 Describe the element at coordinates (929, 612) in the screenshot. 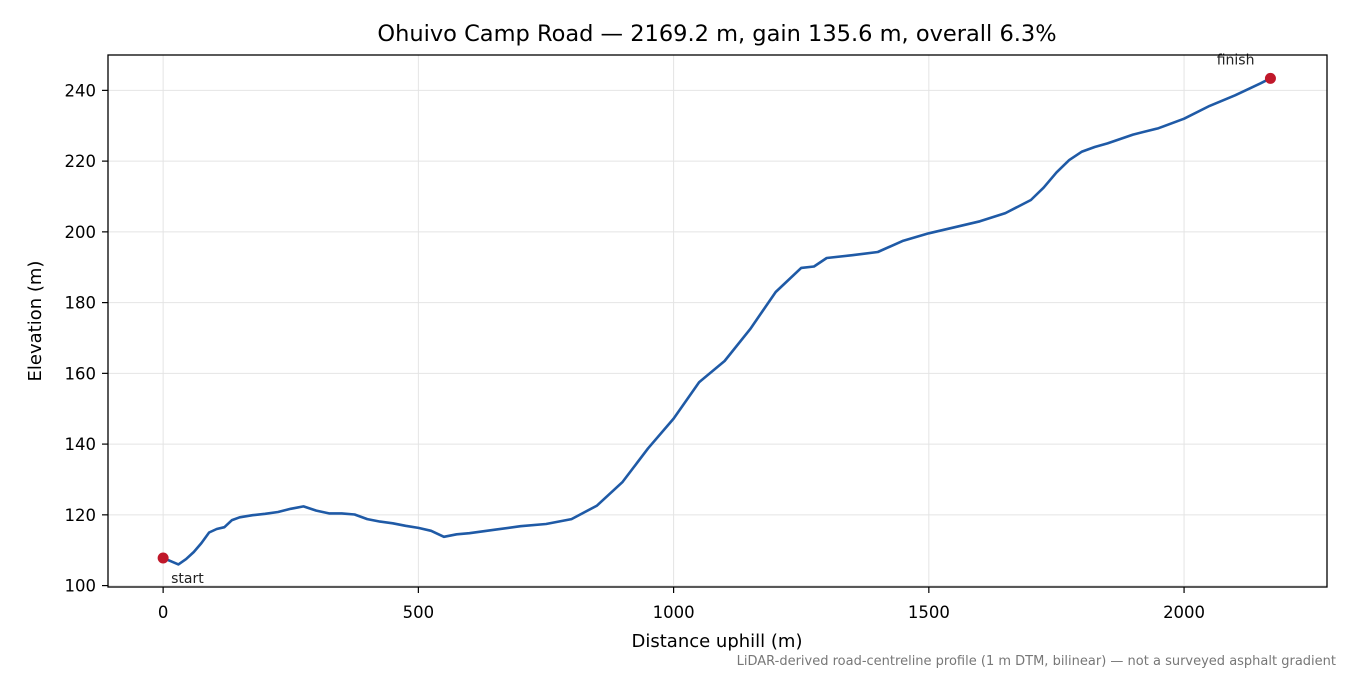

I see `x-tick-label: 1500` at that location.